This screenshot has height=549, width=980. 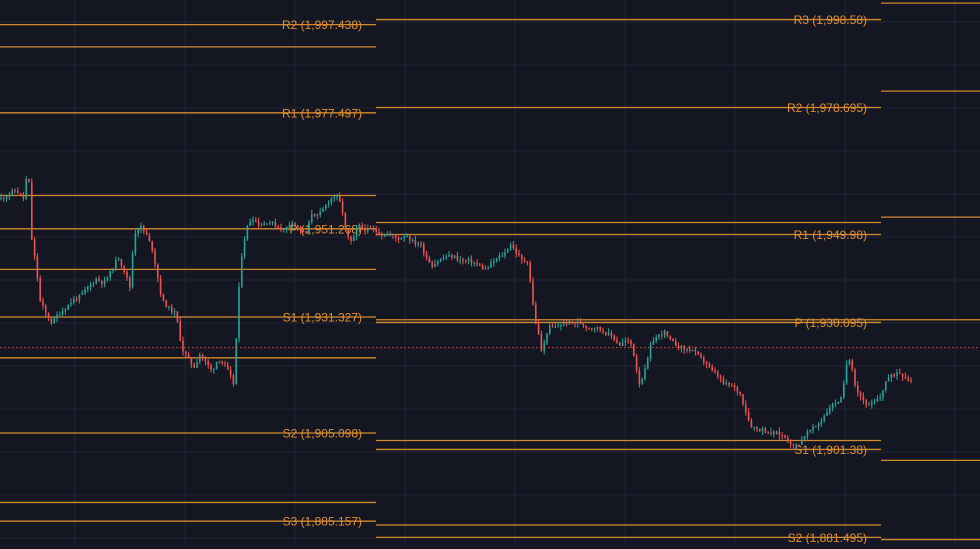 What do you see at coordinates (326, 229) in the screenshot?
I see `pivot-label: P (1,951.268)` at bounding box center [326, 229].